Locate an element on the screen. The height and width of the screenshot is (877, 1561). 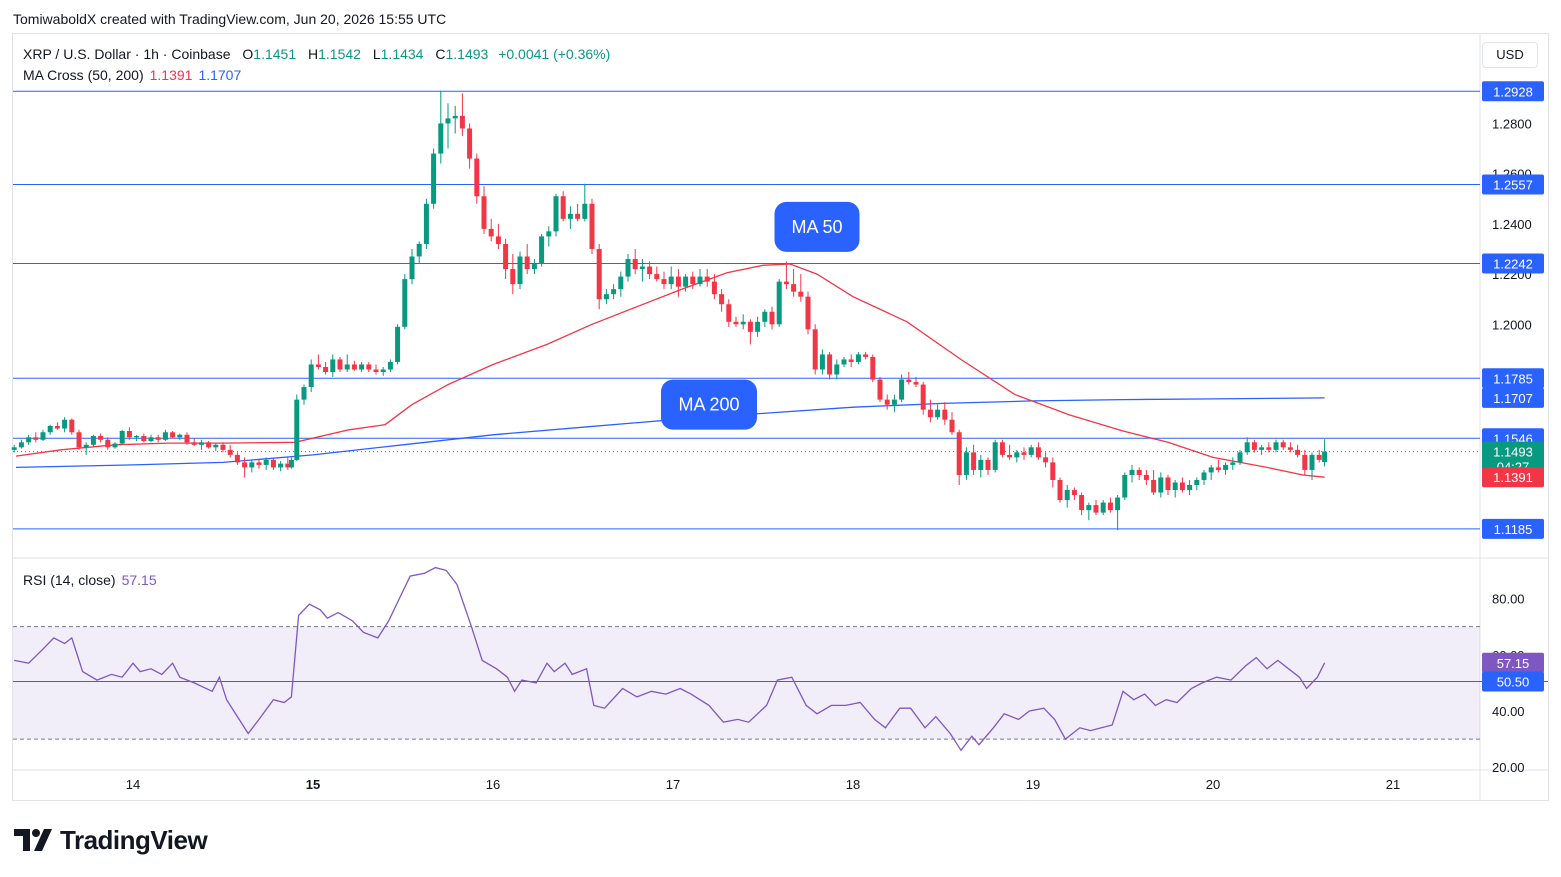
time-tick-label: 16 is located at coordinates (493, 784).